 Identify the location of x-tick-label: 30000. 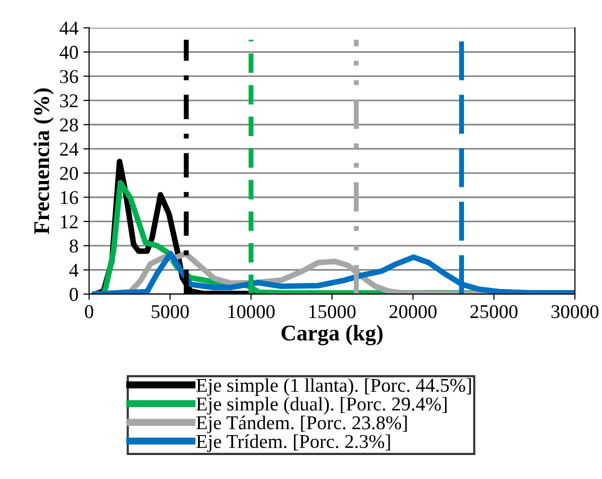
(575, 311).